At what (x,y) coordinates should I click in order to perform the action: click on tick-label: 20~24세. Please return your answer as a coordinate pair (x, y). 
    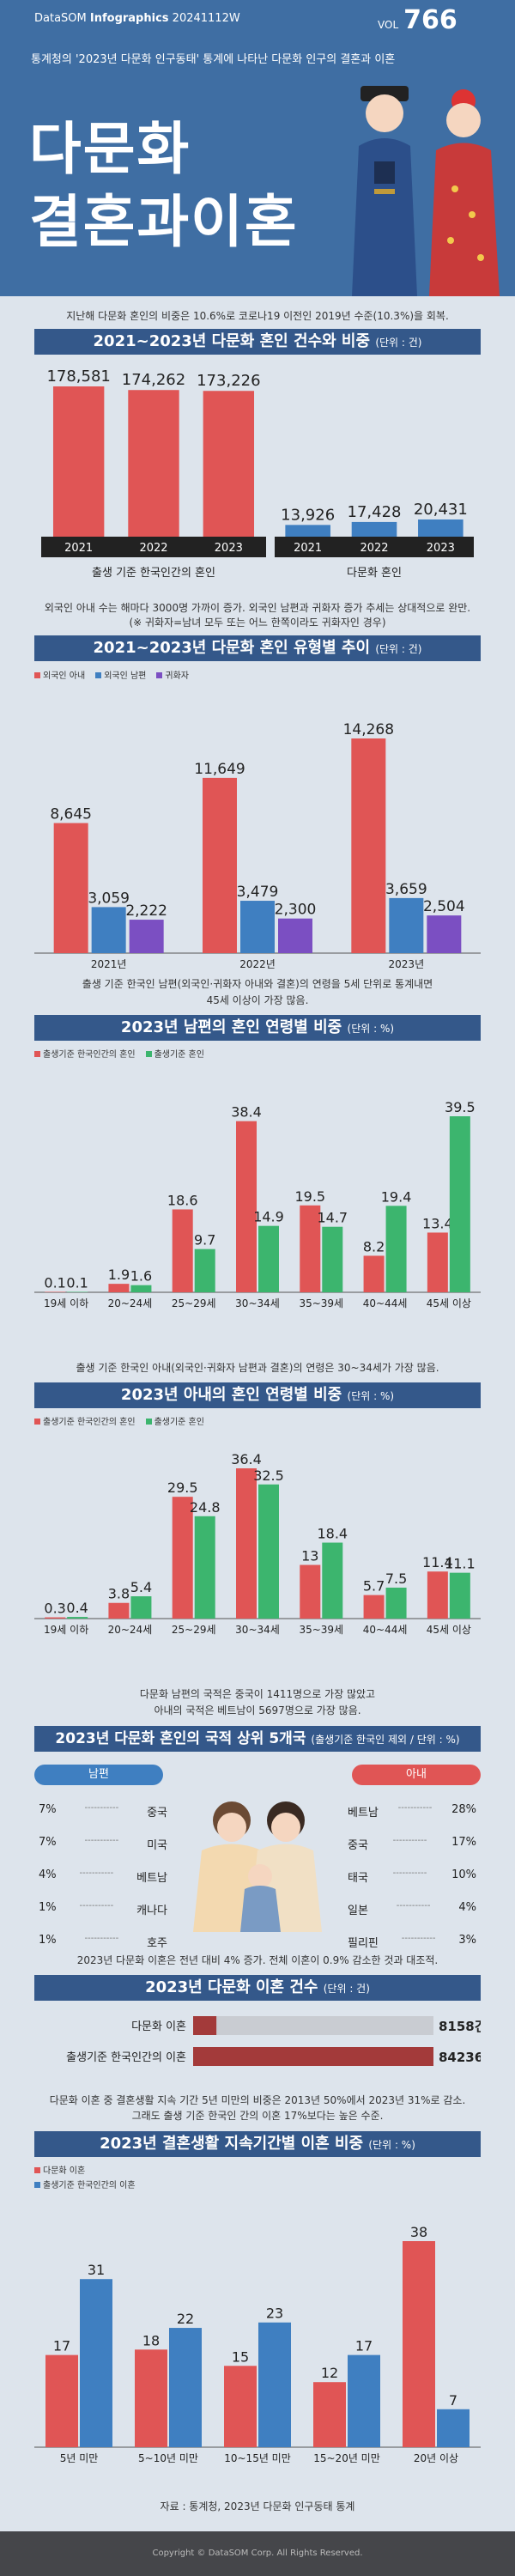
    Looking at the image, I should click on (130, 1630).